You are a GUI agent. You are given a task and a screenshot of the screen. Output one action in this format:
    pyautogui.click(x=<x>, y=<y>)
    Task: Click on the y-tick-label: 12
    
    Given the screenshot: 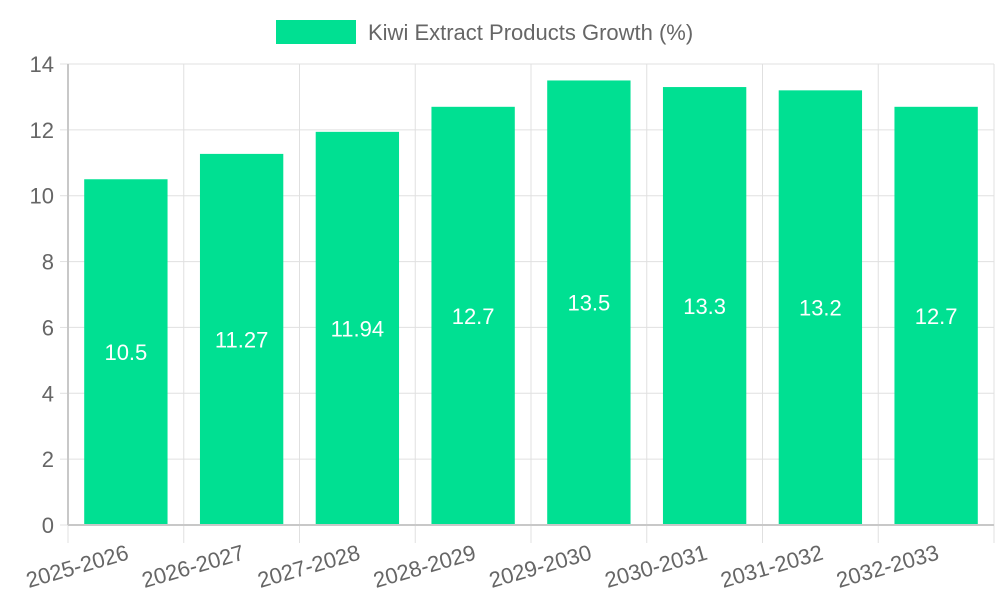 What is the action you would take?
    pyautogui.click(x=42, y=130)
    